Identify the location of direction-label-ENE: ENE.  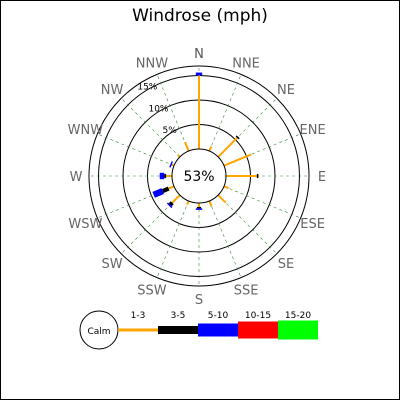
(313, 130).